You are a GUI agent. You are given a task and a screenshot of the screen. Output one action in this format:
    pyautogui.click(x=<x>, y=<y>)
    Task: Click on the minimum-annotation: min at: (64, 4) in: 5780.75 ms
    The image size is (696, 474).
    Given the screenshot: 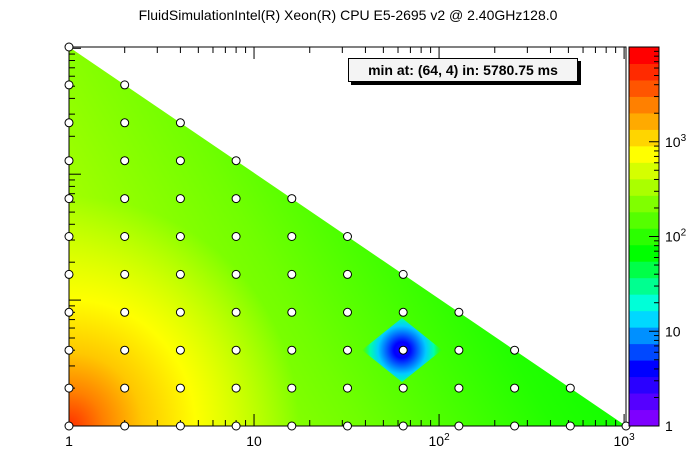 What is the action you would take?
    pyautogui.click(x=463, y=70)
    